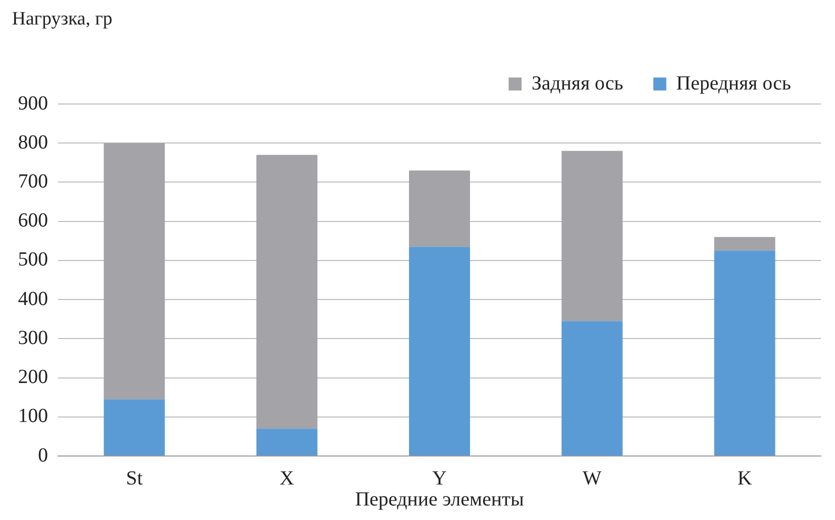  I want to click on y-tick-label: 0, so click(43, 455).